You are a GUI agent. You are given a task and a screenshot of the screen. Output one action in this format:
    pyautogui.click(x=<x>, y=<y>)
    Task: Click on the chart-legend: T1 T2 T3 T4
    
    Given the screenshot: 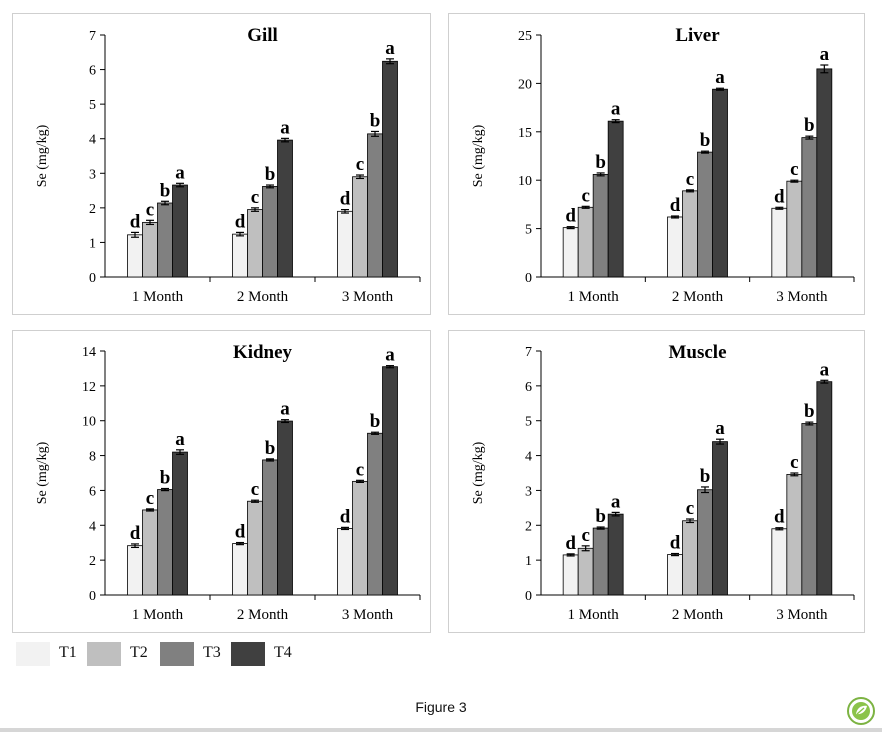 What is the action you would take?
    pyautogui.click(x=166, y=655)
    